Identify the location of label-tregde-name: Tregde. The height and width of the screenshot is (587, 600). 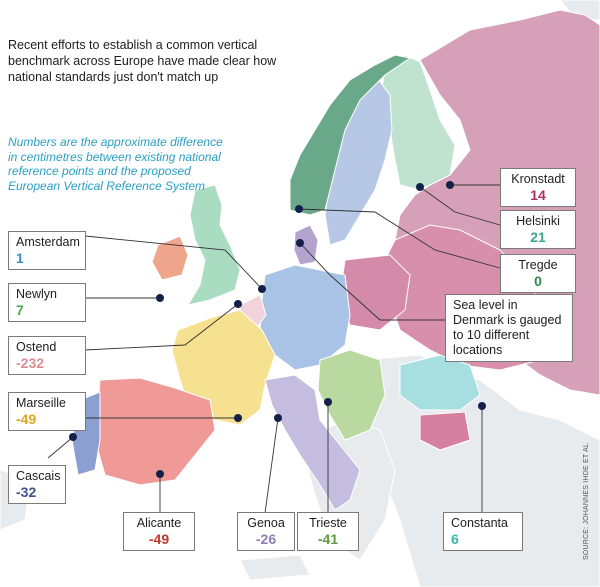
(538, 265).